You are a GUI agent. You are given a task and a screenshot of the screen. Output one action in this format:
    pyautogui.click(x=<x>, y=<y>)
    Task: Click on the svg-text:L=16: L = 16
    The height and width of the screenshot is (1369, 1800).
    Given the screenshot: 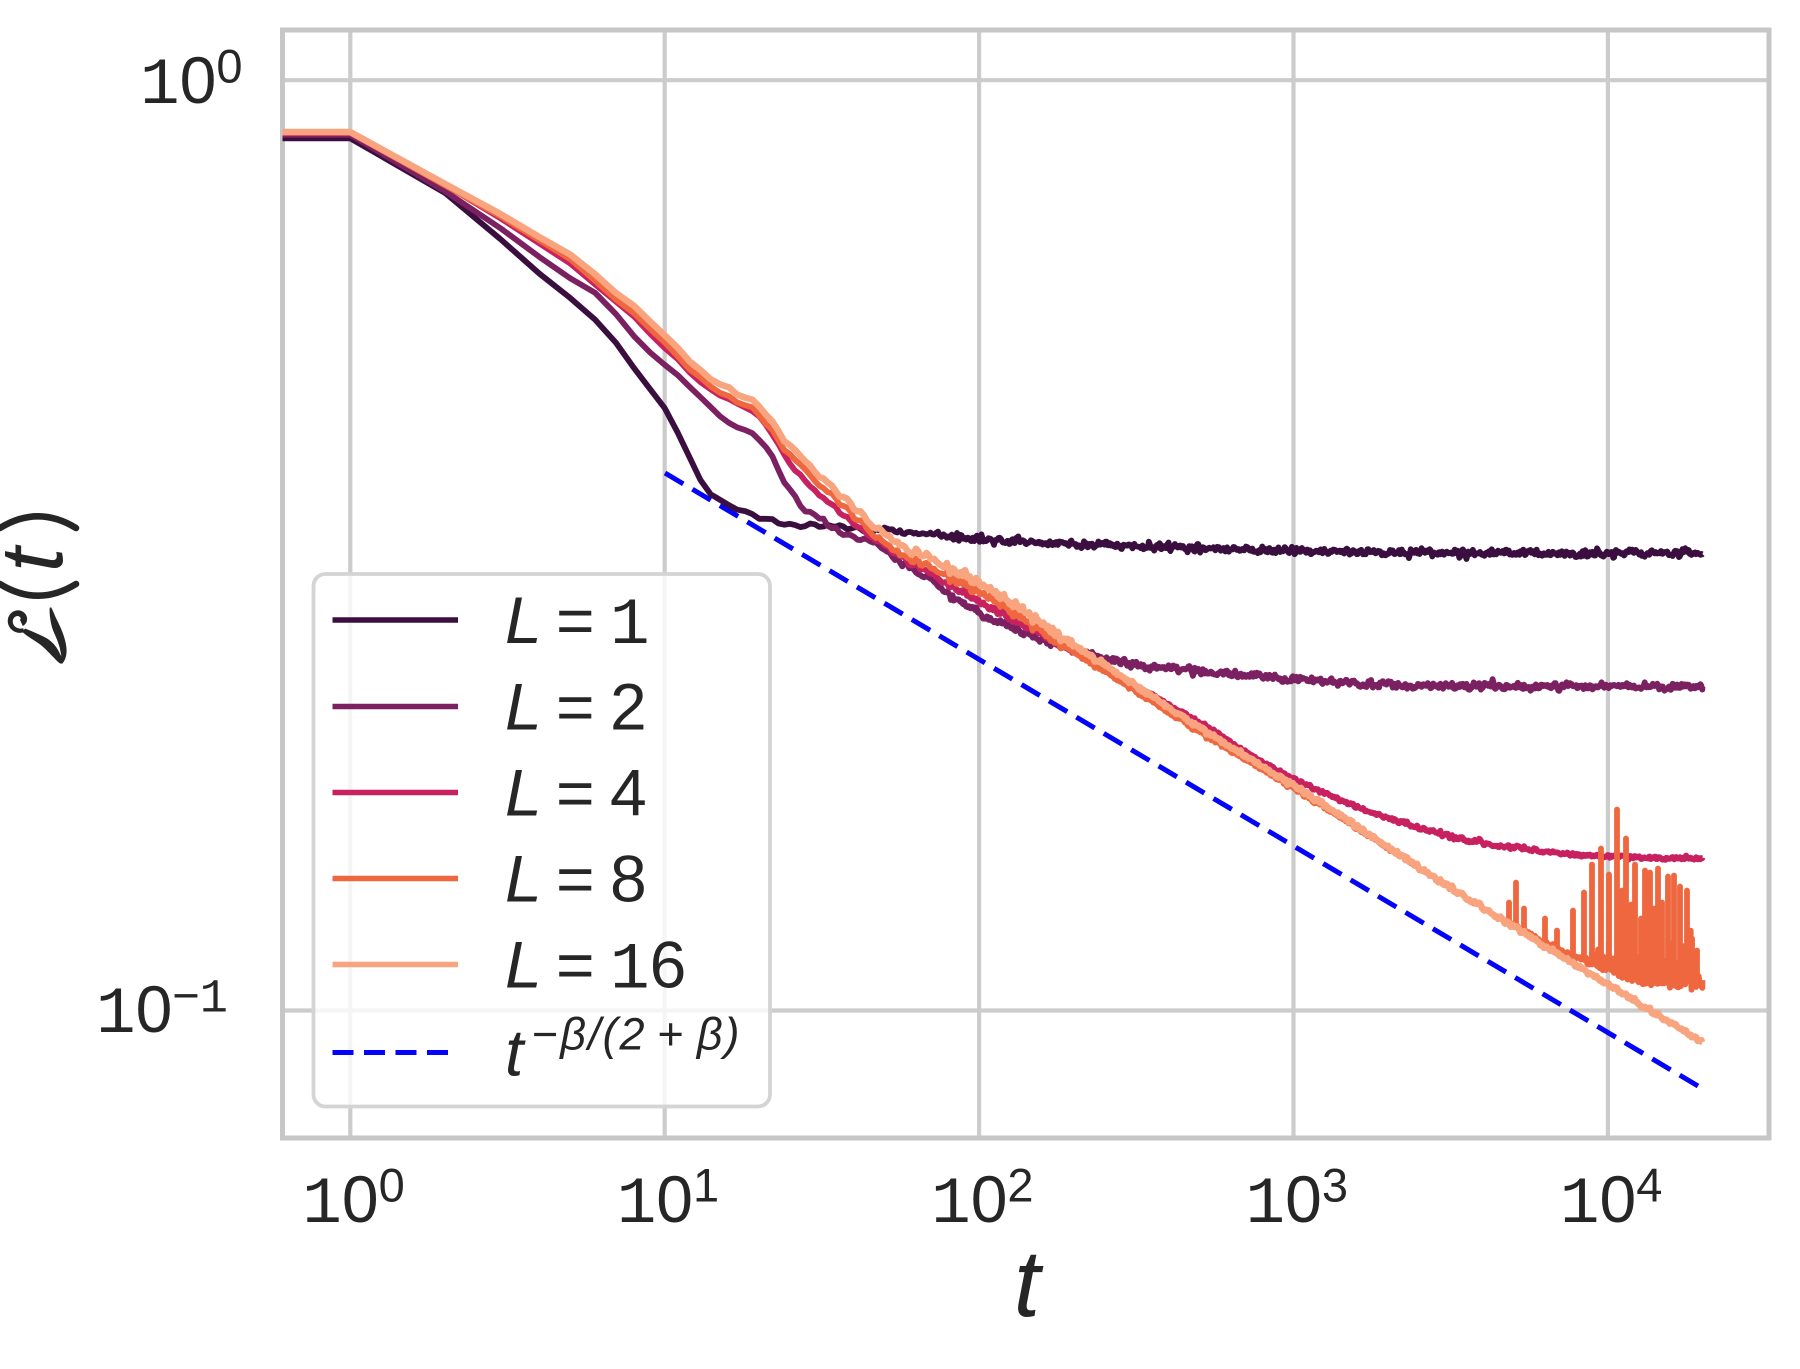 What is the action you would take?
    pyautogui.click(x=595, y=968)
    